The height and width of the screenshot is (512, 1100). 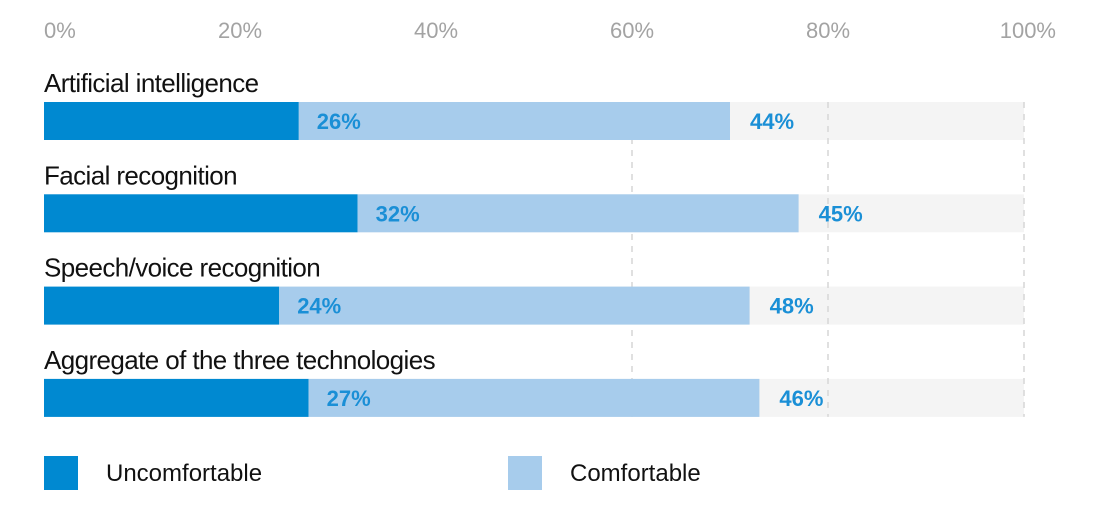 What do you see at coordinates (841, 213) in the screenshot?
I see `data-label-comfortable: 45%` at bounding box center [841, 213].